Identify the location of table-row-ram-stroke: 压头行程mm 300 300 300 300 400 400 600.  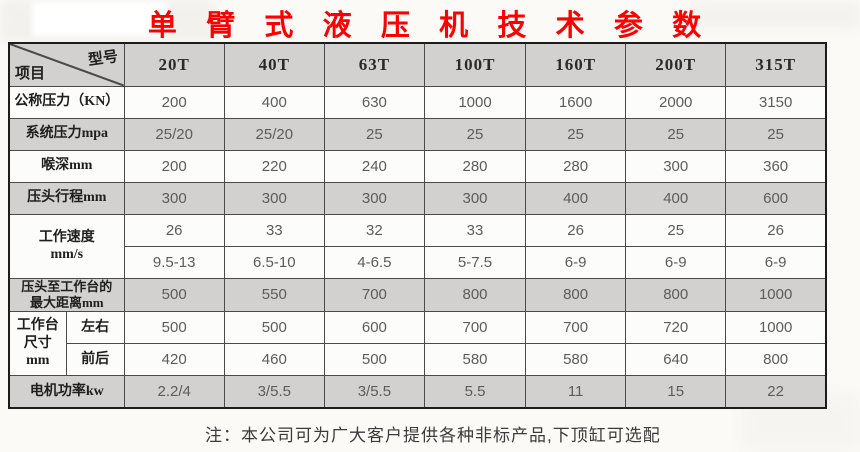
(417, 198).